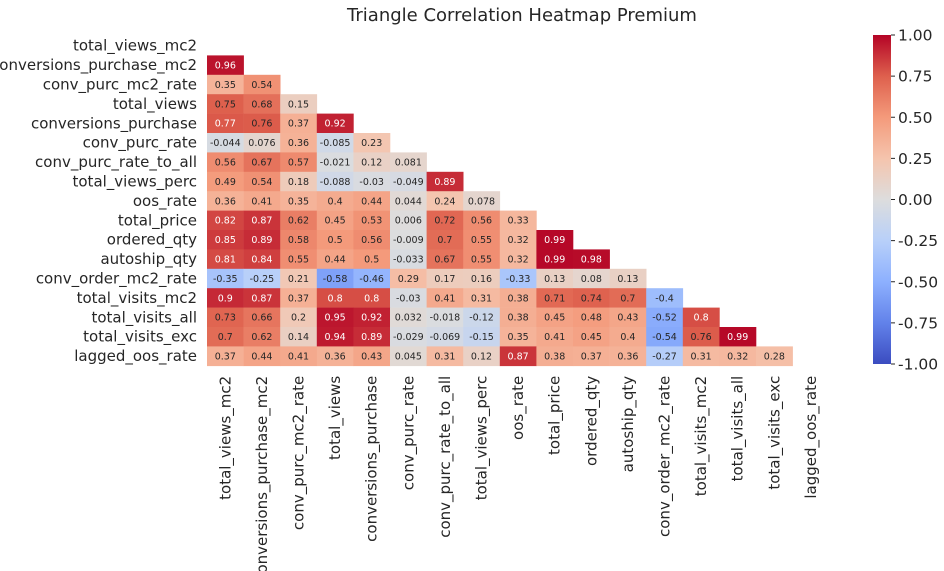 This screenshot has width=944, height=571. I want to click on column-label: total_views_perc, so click(482, 438).